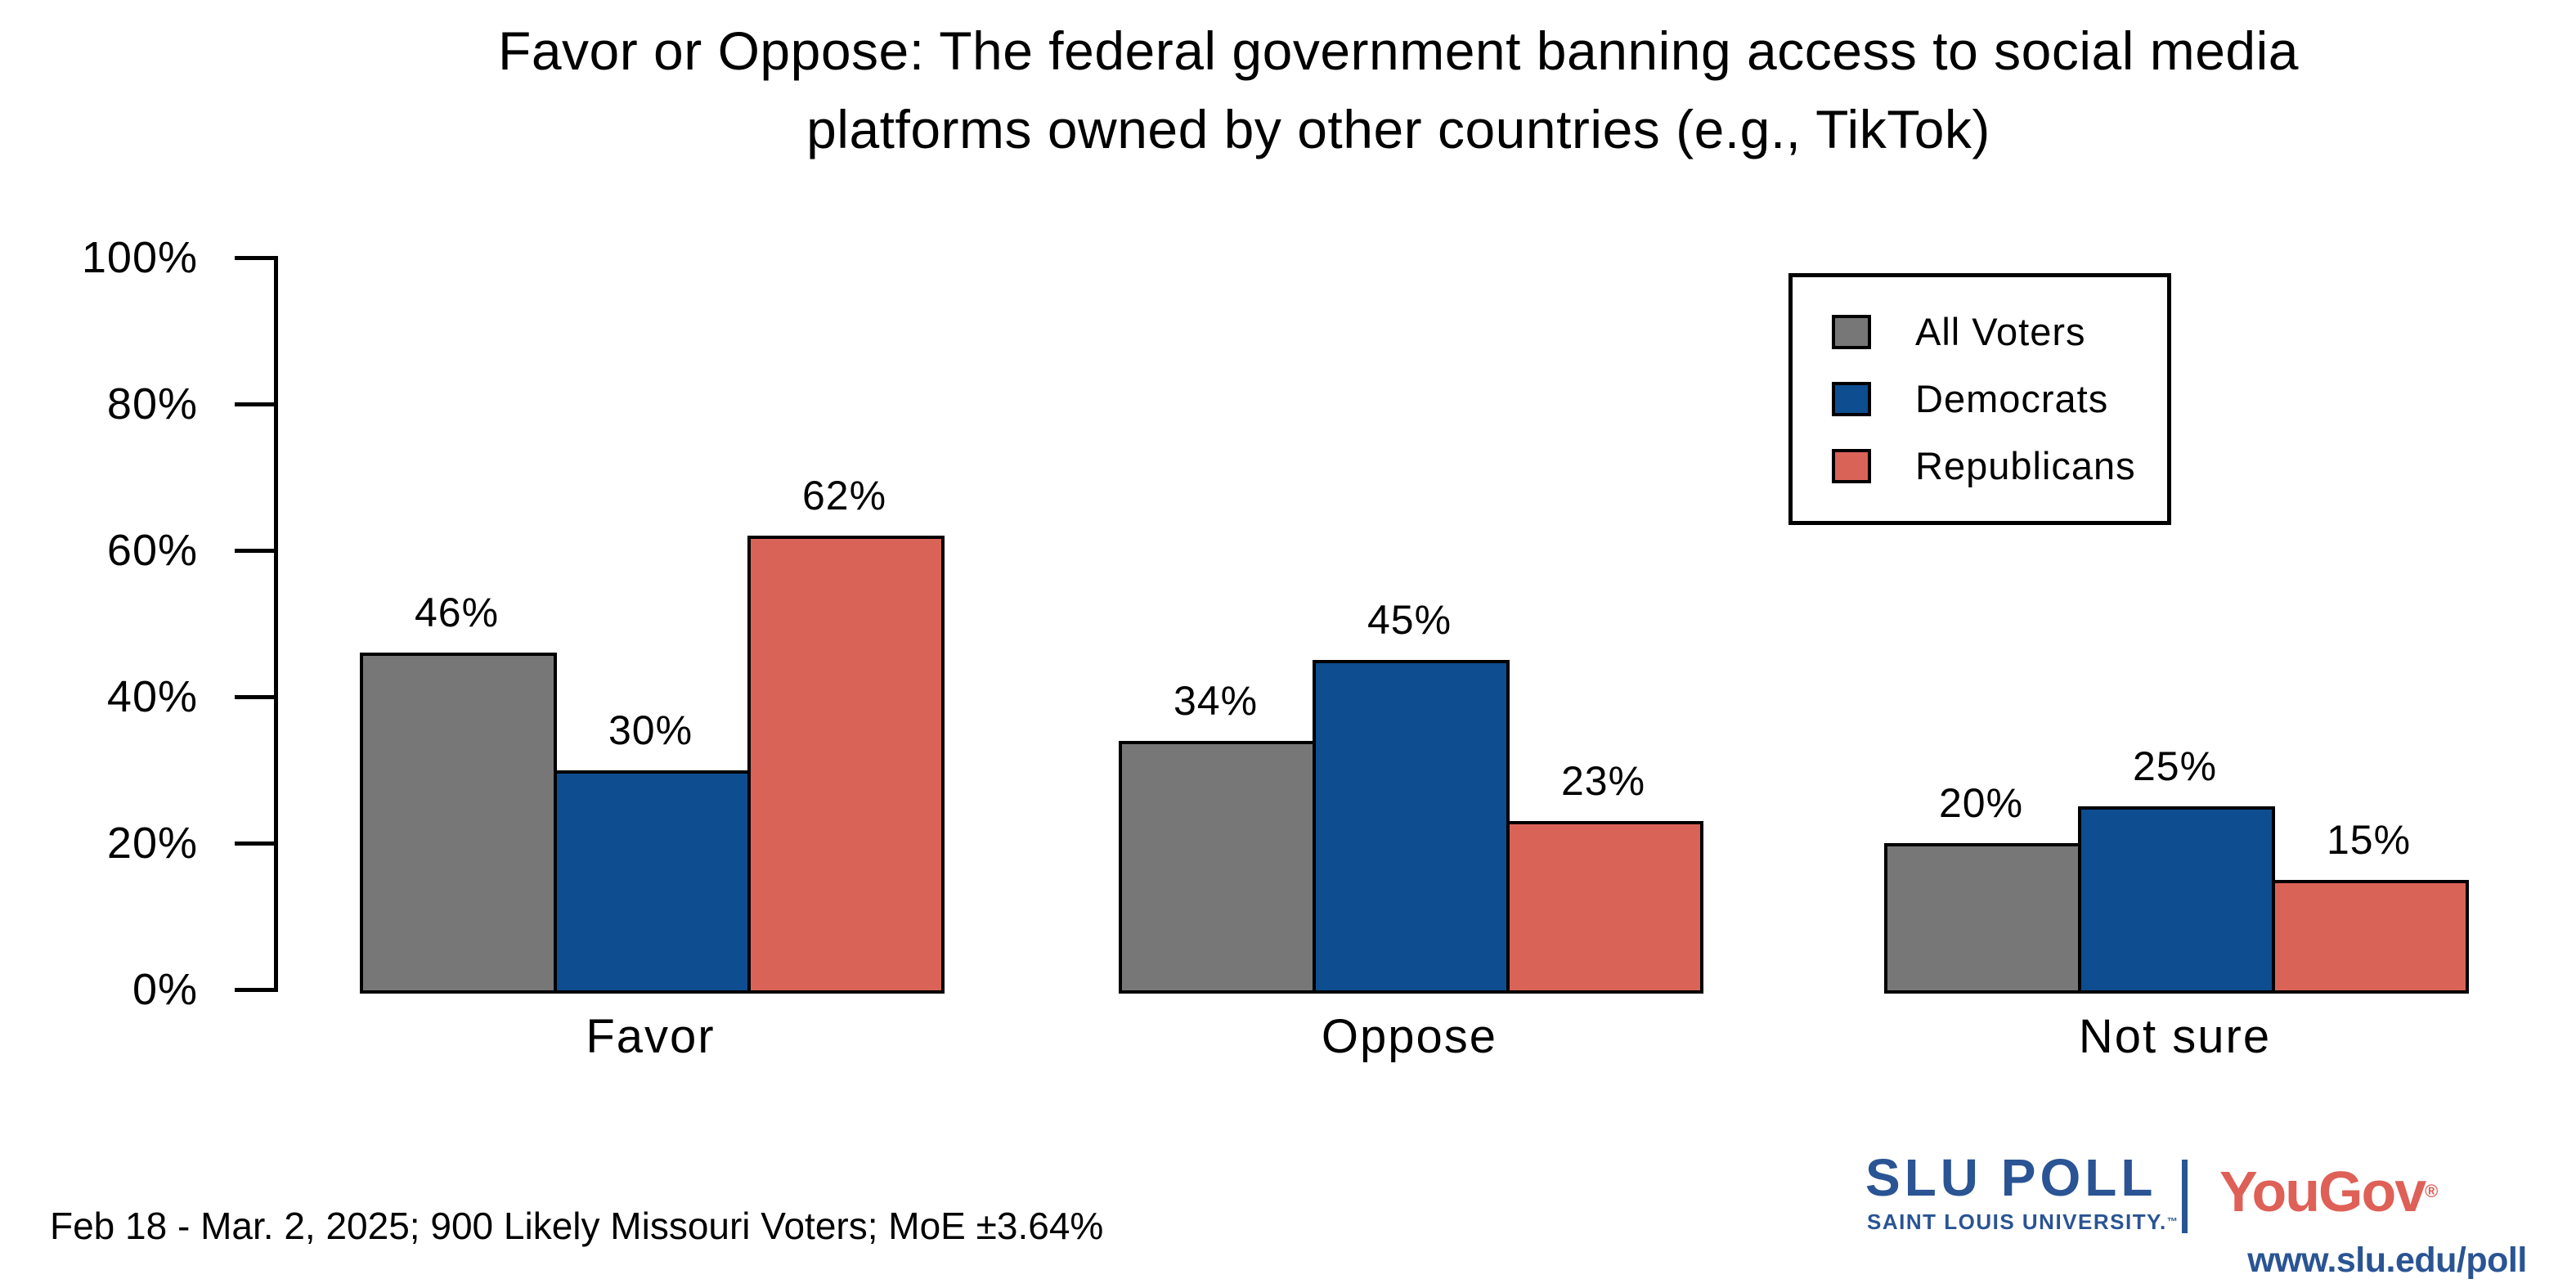  What do you see at coordinates (2175, 1036) in the screenshot?
I see `x-category-label: Not sure` at bounding box center [2175, 1036].